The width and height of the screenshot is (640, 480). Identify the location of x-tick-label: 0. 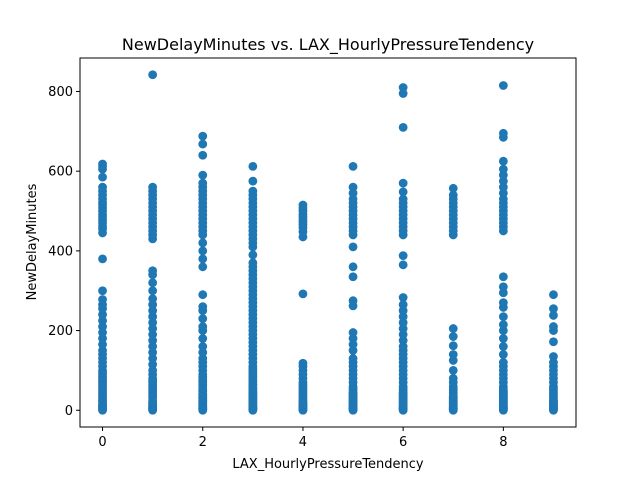
(102, 442).